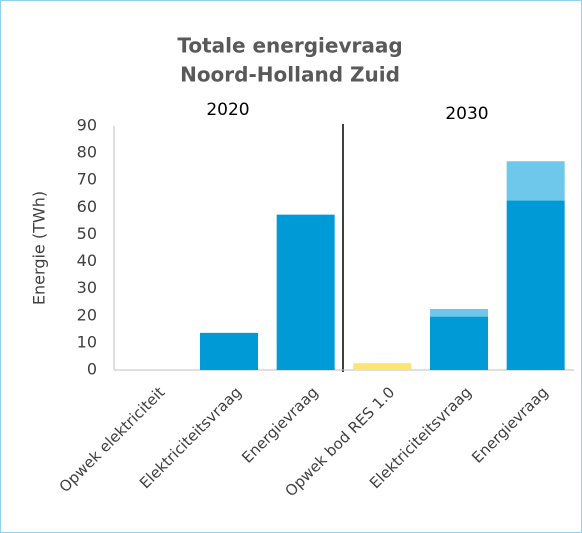 Image resolution: width=582 pixels, height=533 pixels. What do you see at coordinates (92, 369) in the screenshot?
I see `y-tick-label: 0` at bounding box center [92, 369].